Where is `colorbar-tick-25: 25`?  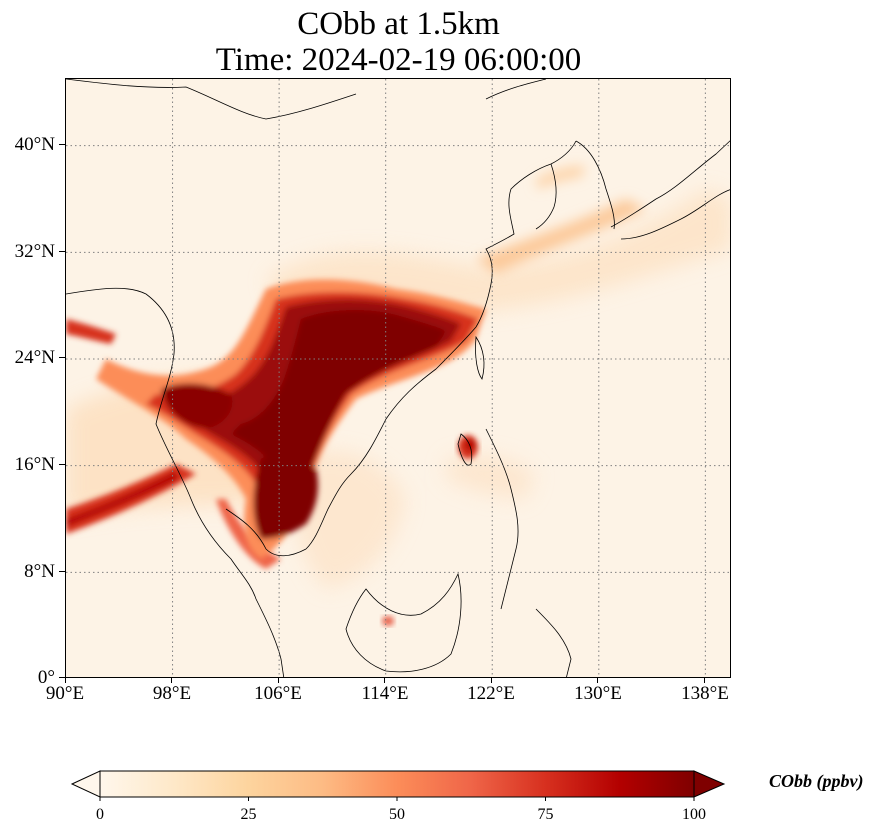
colorbar-tick-25: 25 is located at coordinates (248, 814).